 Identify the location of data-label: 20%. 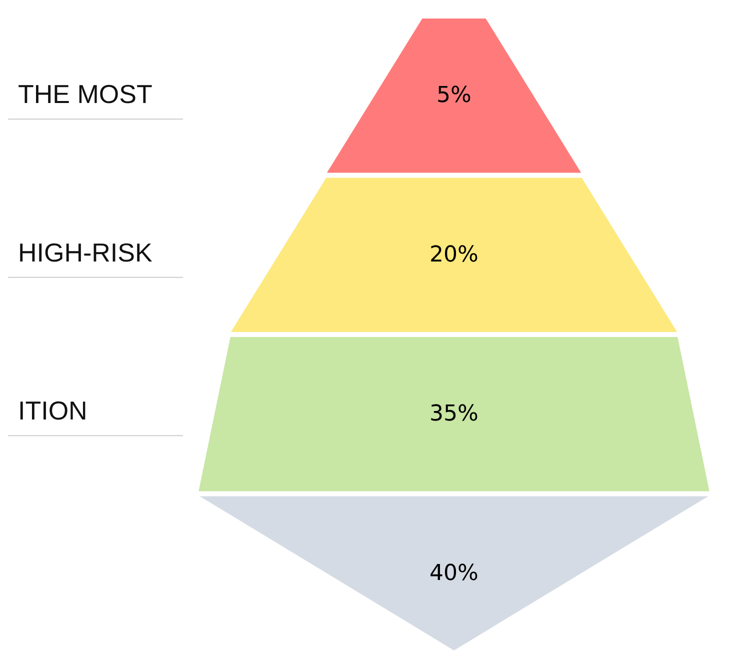
(454, 255).